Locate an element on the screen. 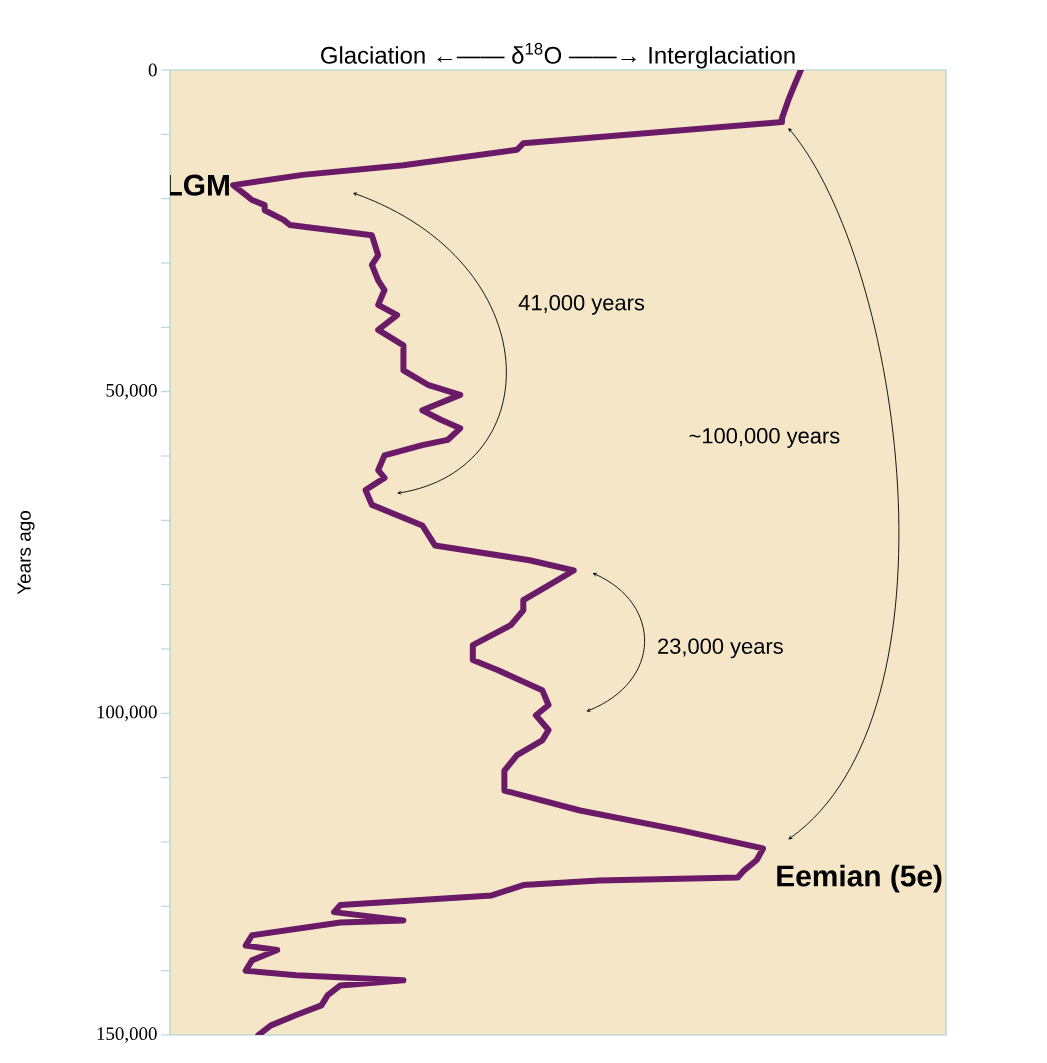  annotation: Eemian (5e) is located at coordinates (859, 878).